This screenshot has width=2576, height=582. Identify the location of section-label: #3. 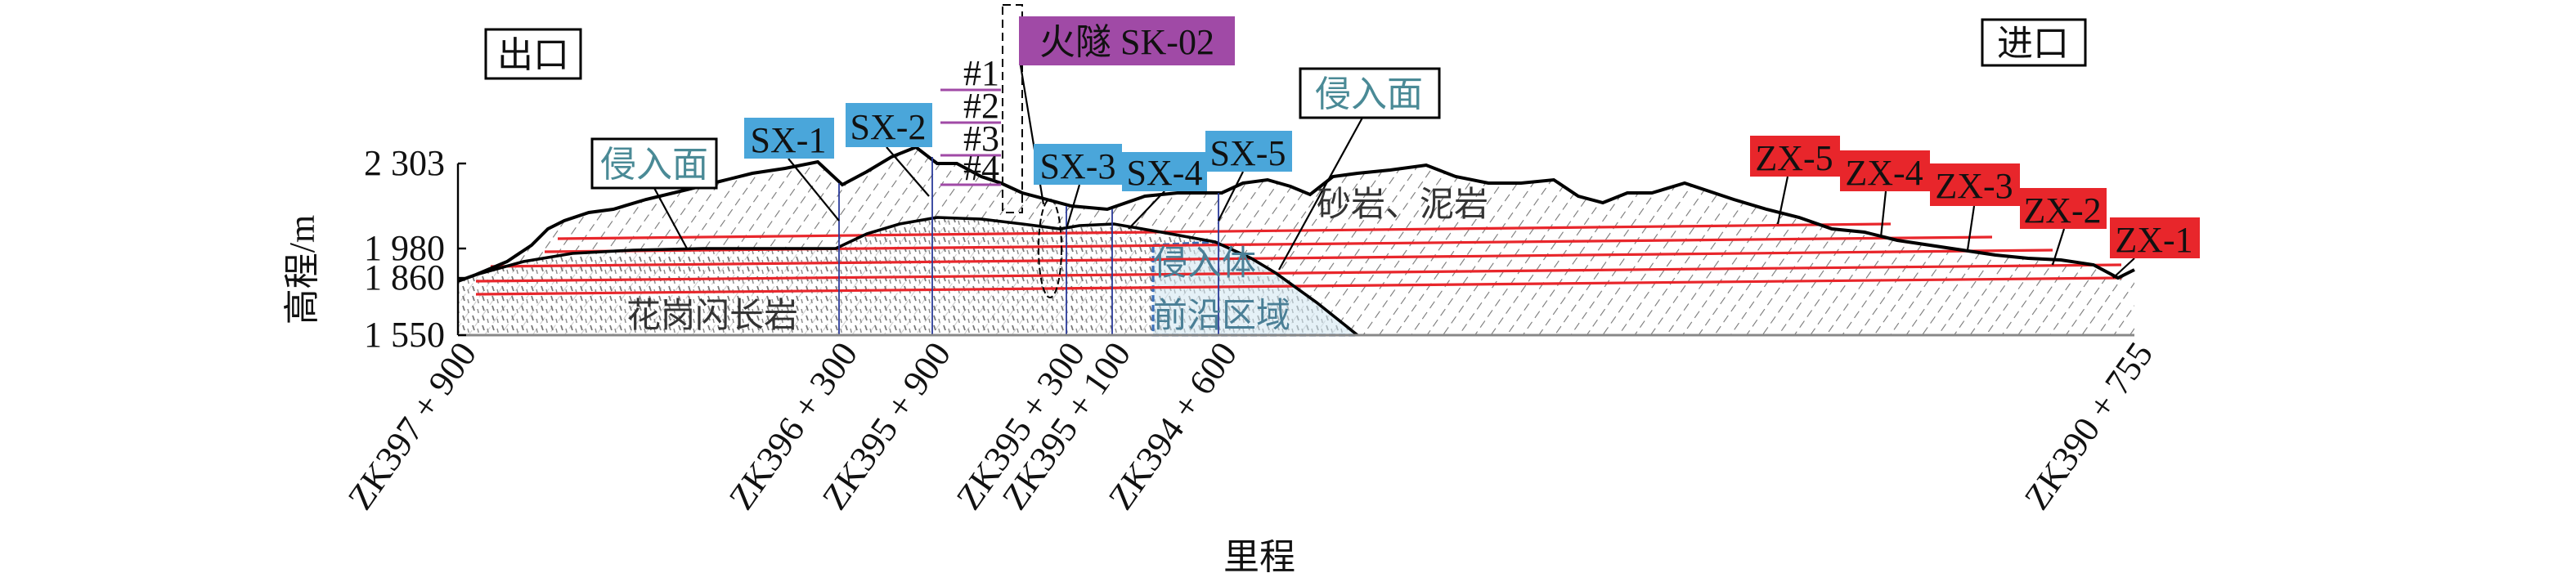
(981, 139).